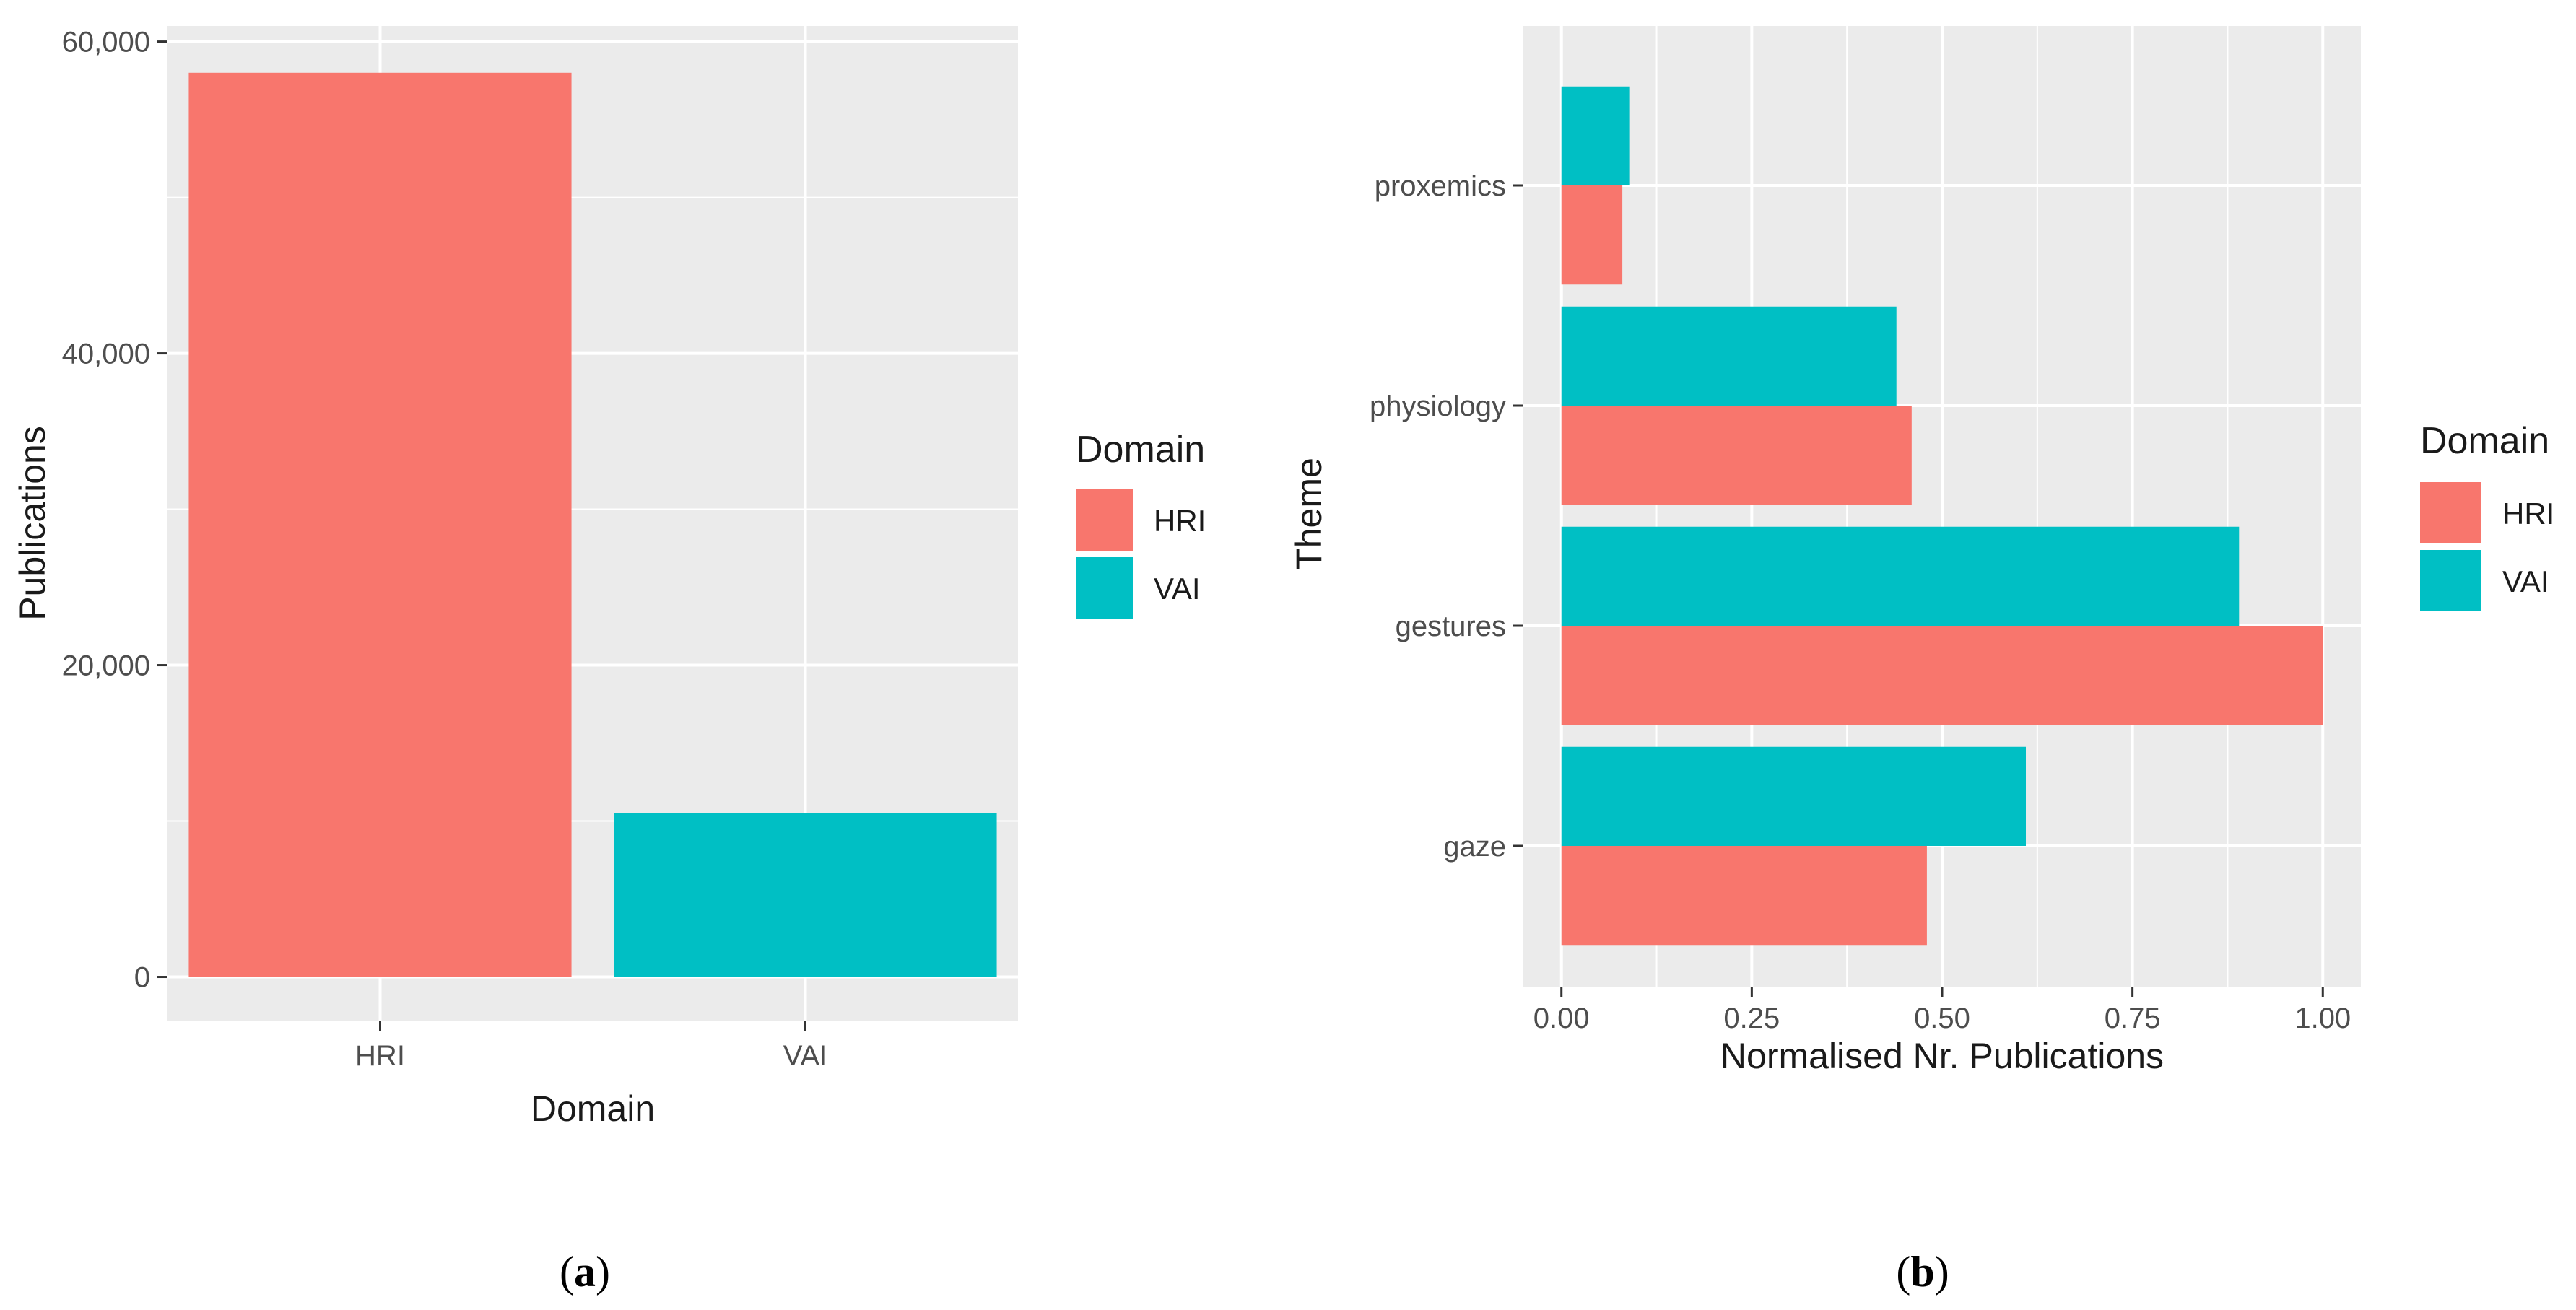 This screenshot has width=2576, height=1310. What do you see at coordinates (2484, 441) in the screenshot?
I see `panel-b-legend-title: Domain` at bounding box center [2484, 441].